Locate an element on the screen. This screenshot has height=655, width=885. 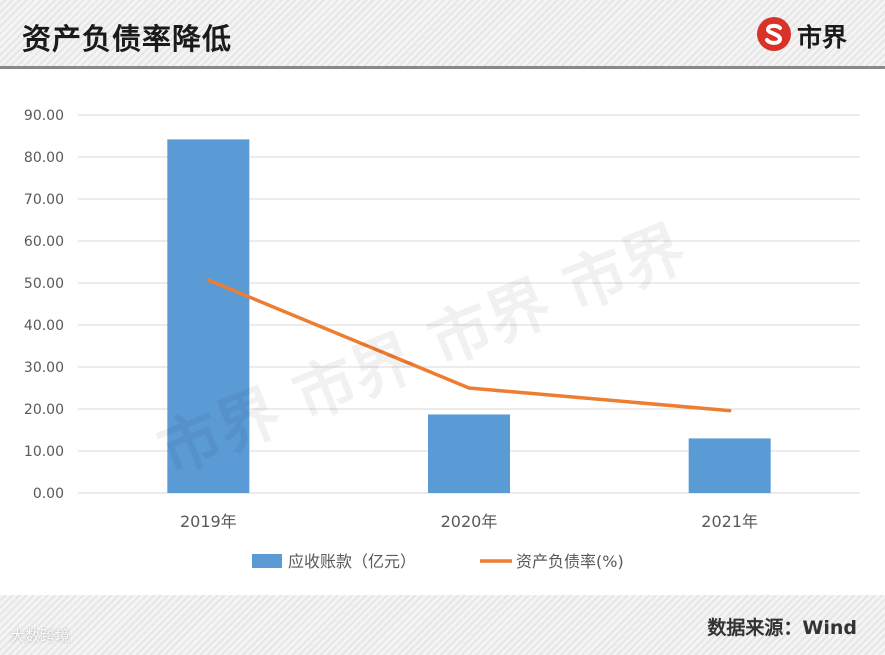
x-tick-label: 2020年 is located at coordinates (469, 521).